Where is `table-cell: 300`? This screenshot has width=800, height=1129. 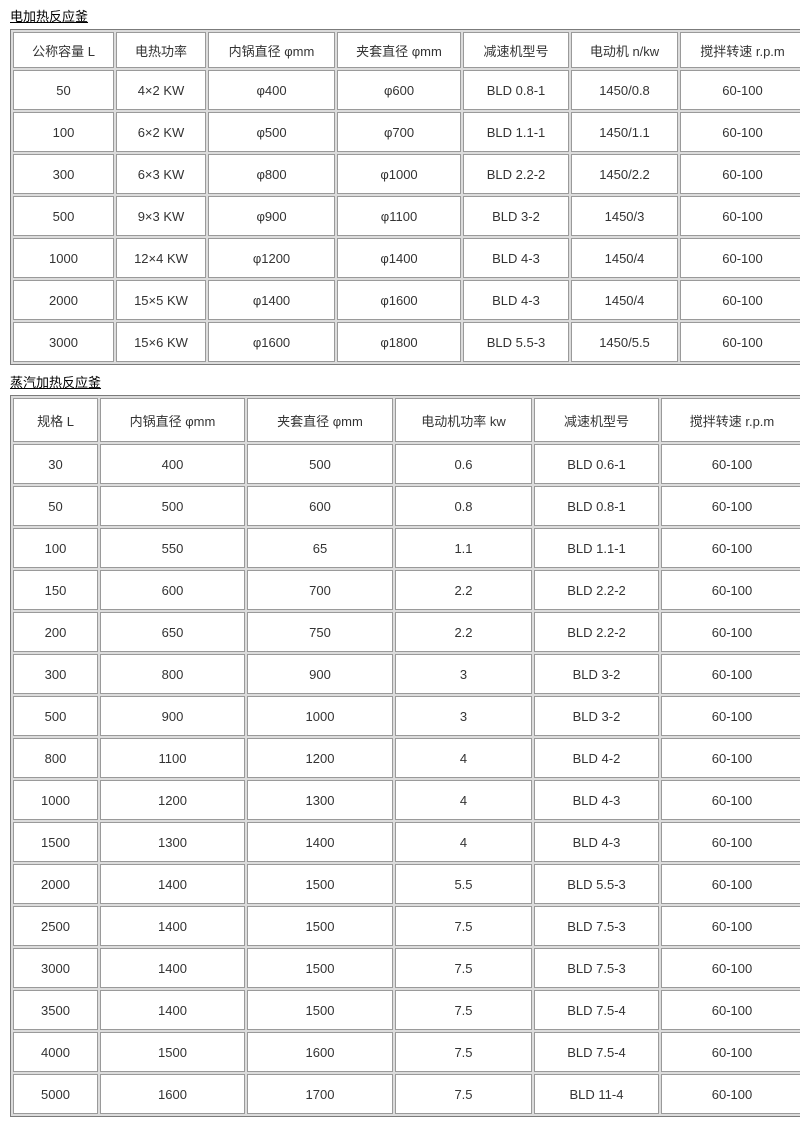
table-cell: 300 is located at coordinates (63, 174).